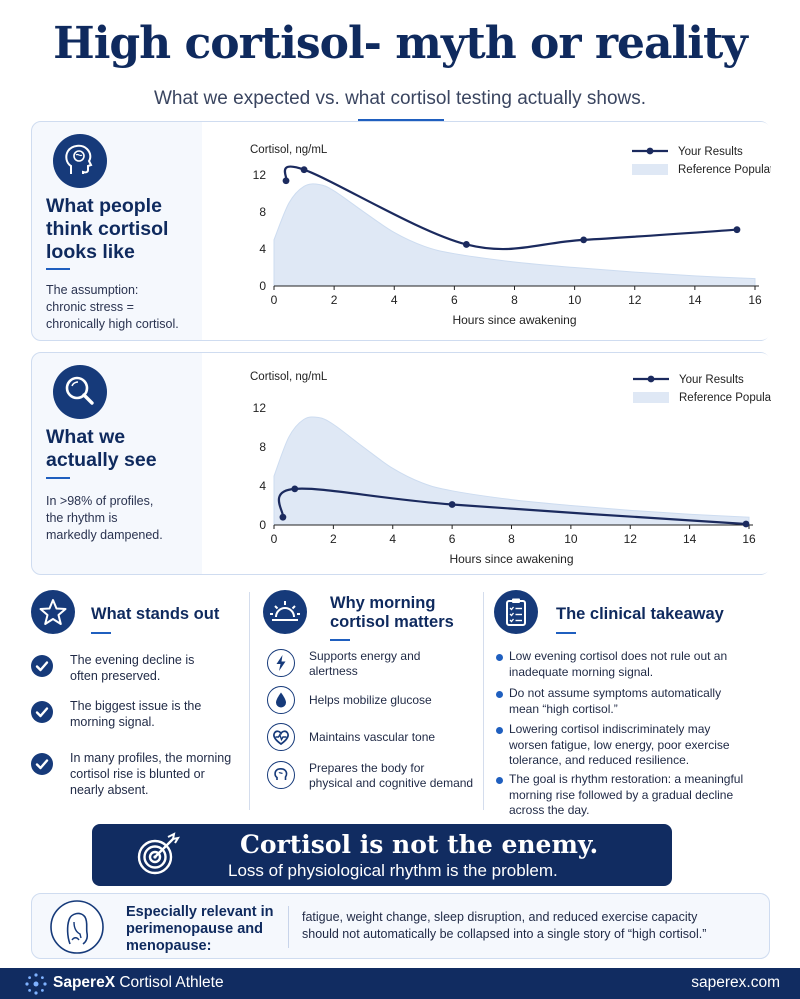 Image resolution: width=800 pixels, height=999 pixels. What do you see at coordinates (115, 676) in the screenshot?
I see `text-line: often preserved.` at bounding box center [115, 676].